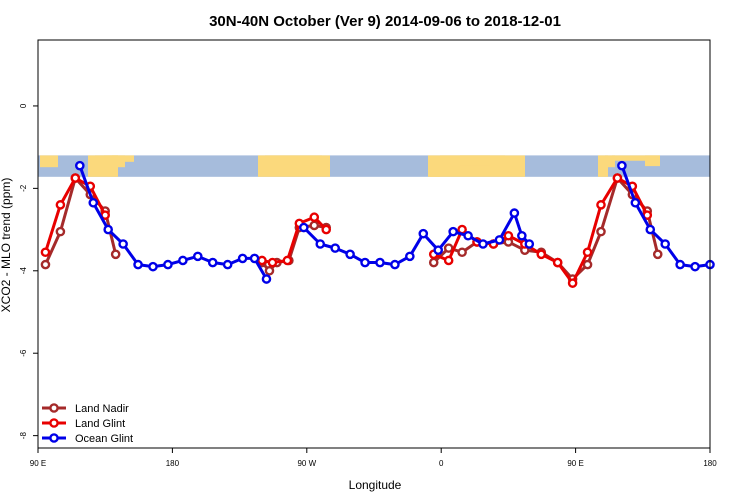  Describe the element at coordinates (173, 463) in the screenshot. I see `x-tick-label-1: 180` at that location.